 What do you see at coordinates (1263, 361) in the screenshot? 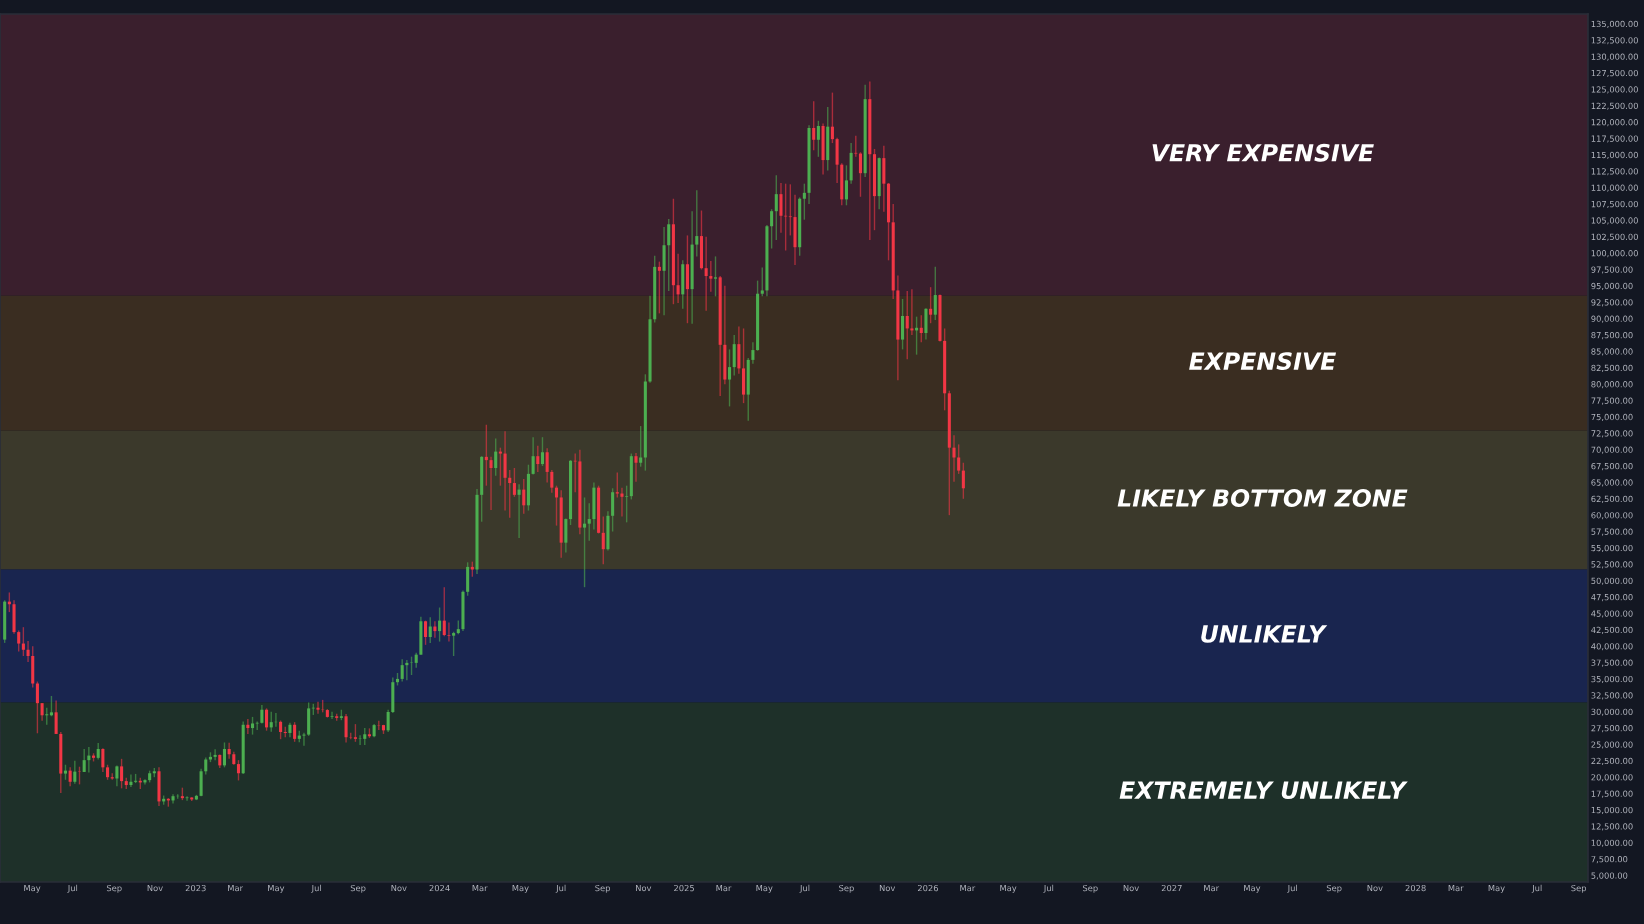
I see `band-label: EXPENSIVE` at bounding box center [1263, 361].